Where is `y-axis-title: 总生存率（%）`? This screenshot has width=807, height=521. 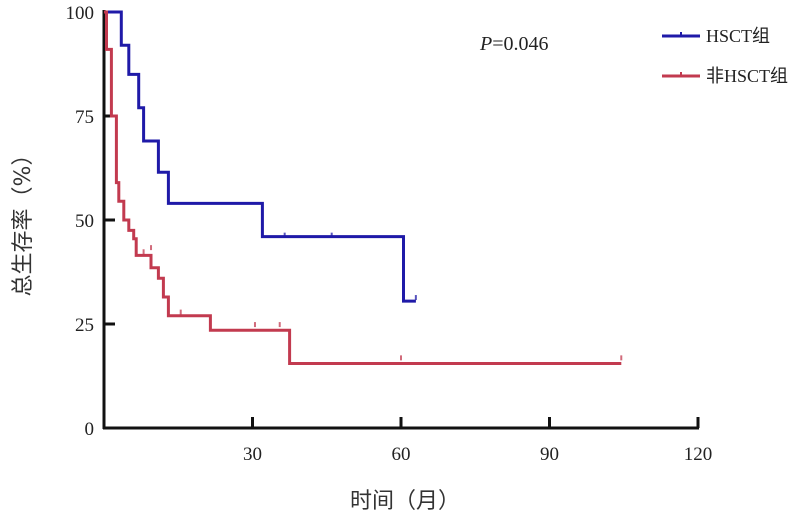
y-axis-title: 总生存率（%） is located at coordinates (23, 220).